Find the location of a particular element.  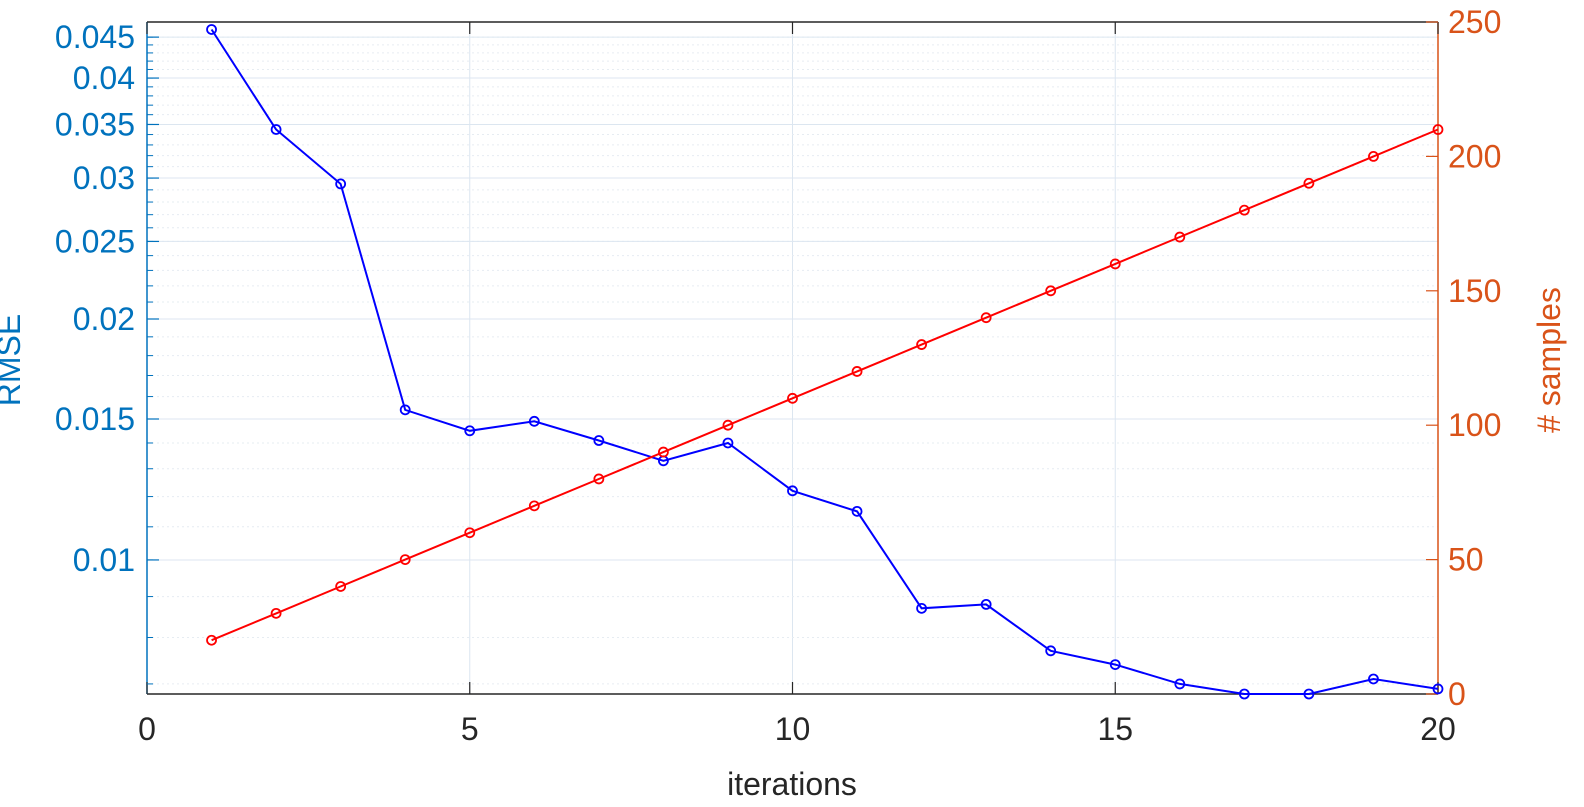

left-y-tick-label: 0.045 is located at coordinates (95, 37).